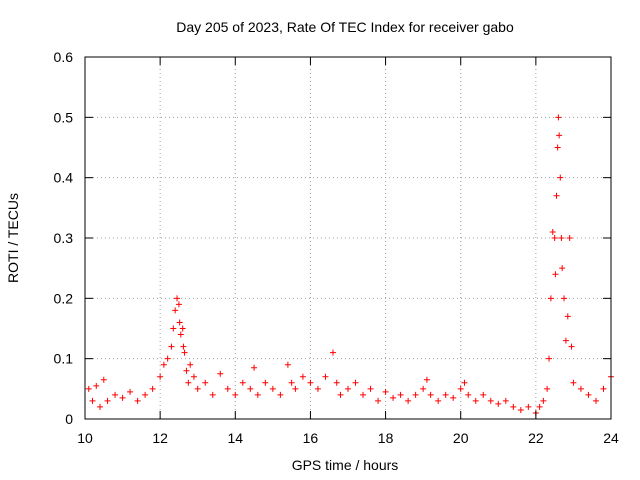 This screenshot has width=640, height=480. Describe the element at coordinates (461, 438) in the screenshot. I see `x-tick-label: 20` at that location.